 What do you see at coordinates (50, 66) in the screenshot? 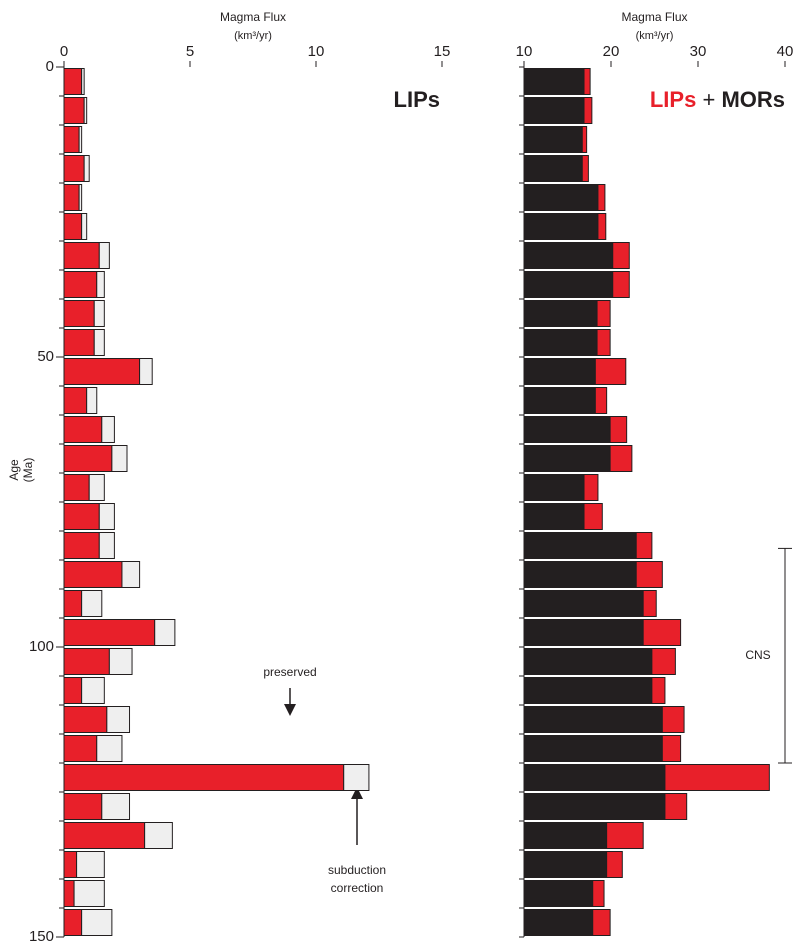
I see `y-tick-label: 0` at bounding box center [50, 66].